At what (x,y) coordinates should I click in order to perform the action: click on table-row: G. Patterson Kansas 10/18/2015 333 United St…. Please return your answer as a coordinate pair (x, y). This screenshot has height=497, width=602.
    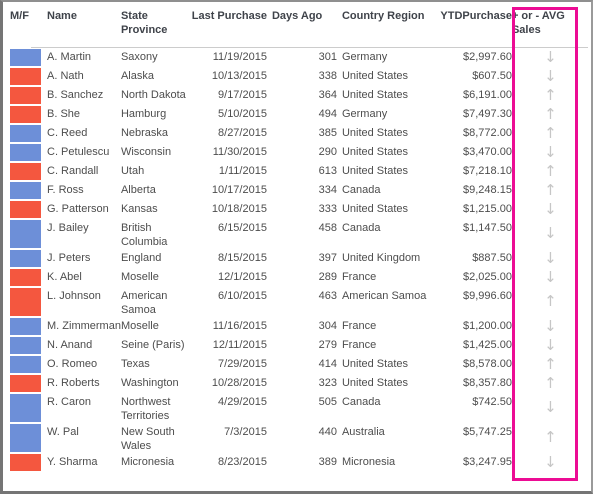
    Looking at the image, I should click on (298, 209).